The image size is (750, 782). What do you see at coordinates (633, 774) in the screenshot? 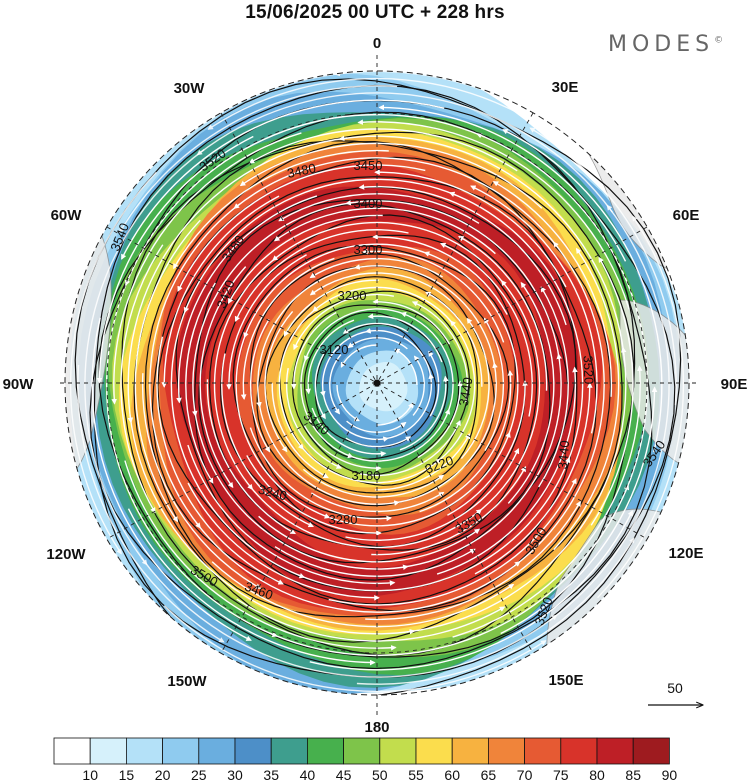
I see `colorbar-tick-label: 85` at bounding box center [633, 774].